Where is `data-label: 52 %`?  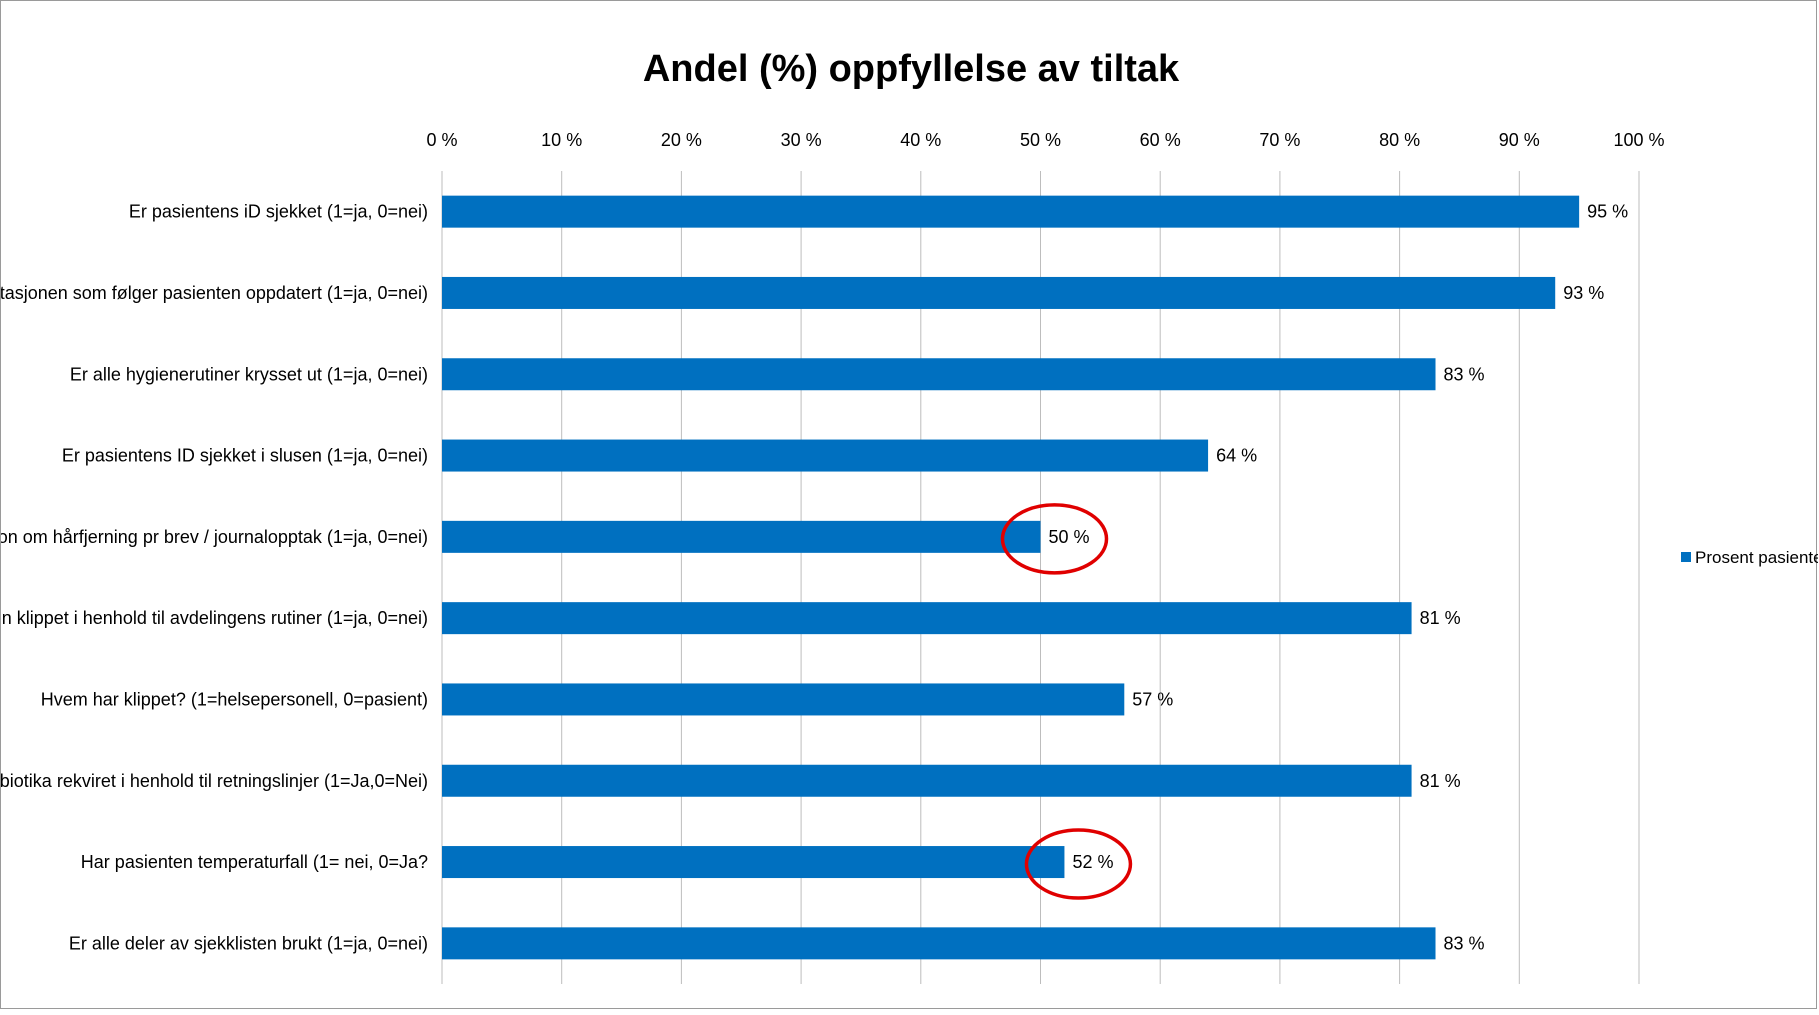 data-label: 52 % is located at coordinates (1092, 862).